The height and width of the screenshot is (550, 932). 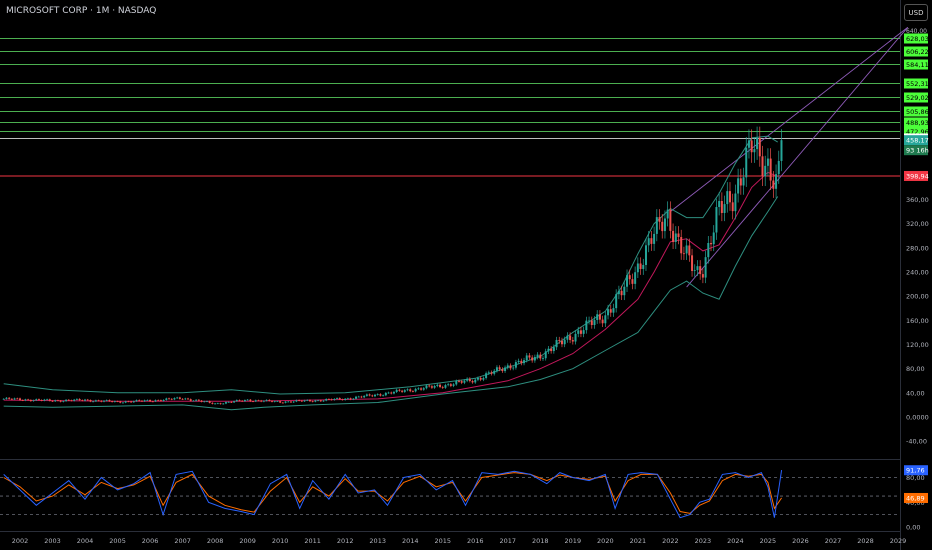 I want to click on level-tag, so click(x=916, y=131).